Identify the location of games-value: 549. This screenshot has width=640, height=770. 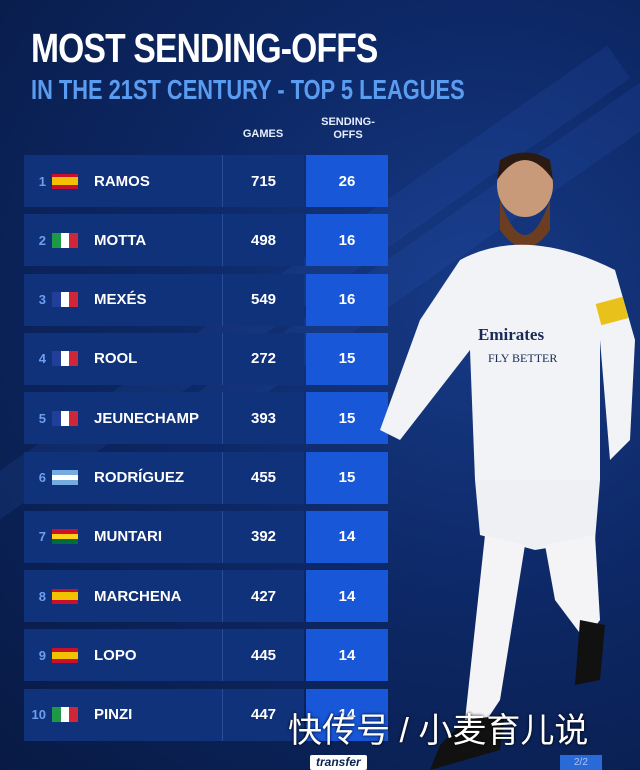
(263, 299).